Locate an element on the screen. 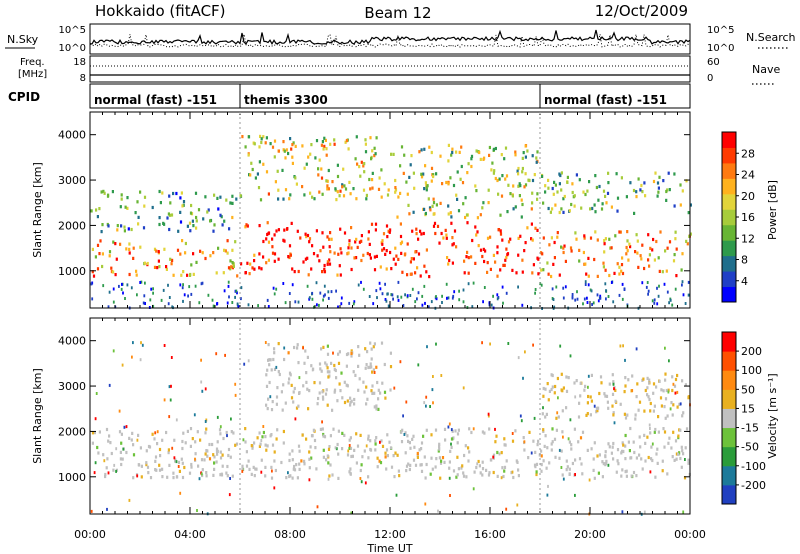  colorbar-tick-label: 12 is located at coordinates (748, 238).